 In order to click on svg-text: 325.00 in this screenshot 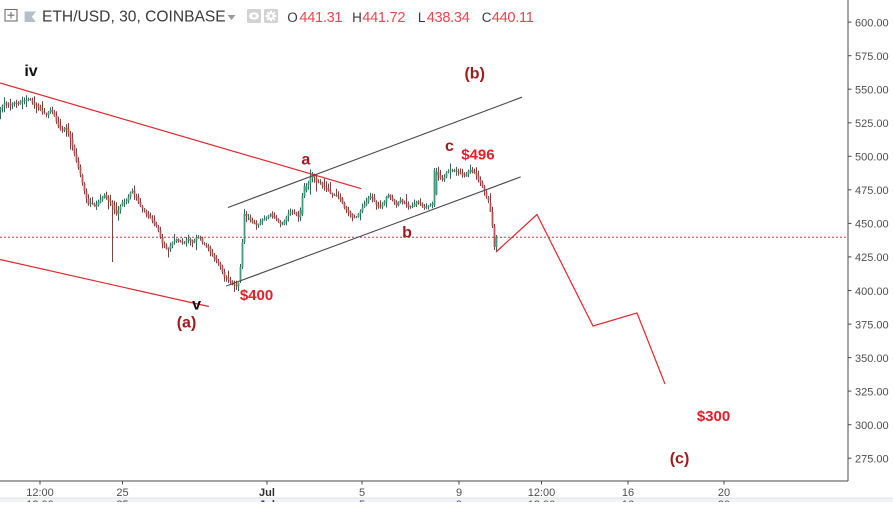, I will do `click(872, 392)`.